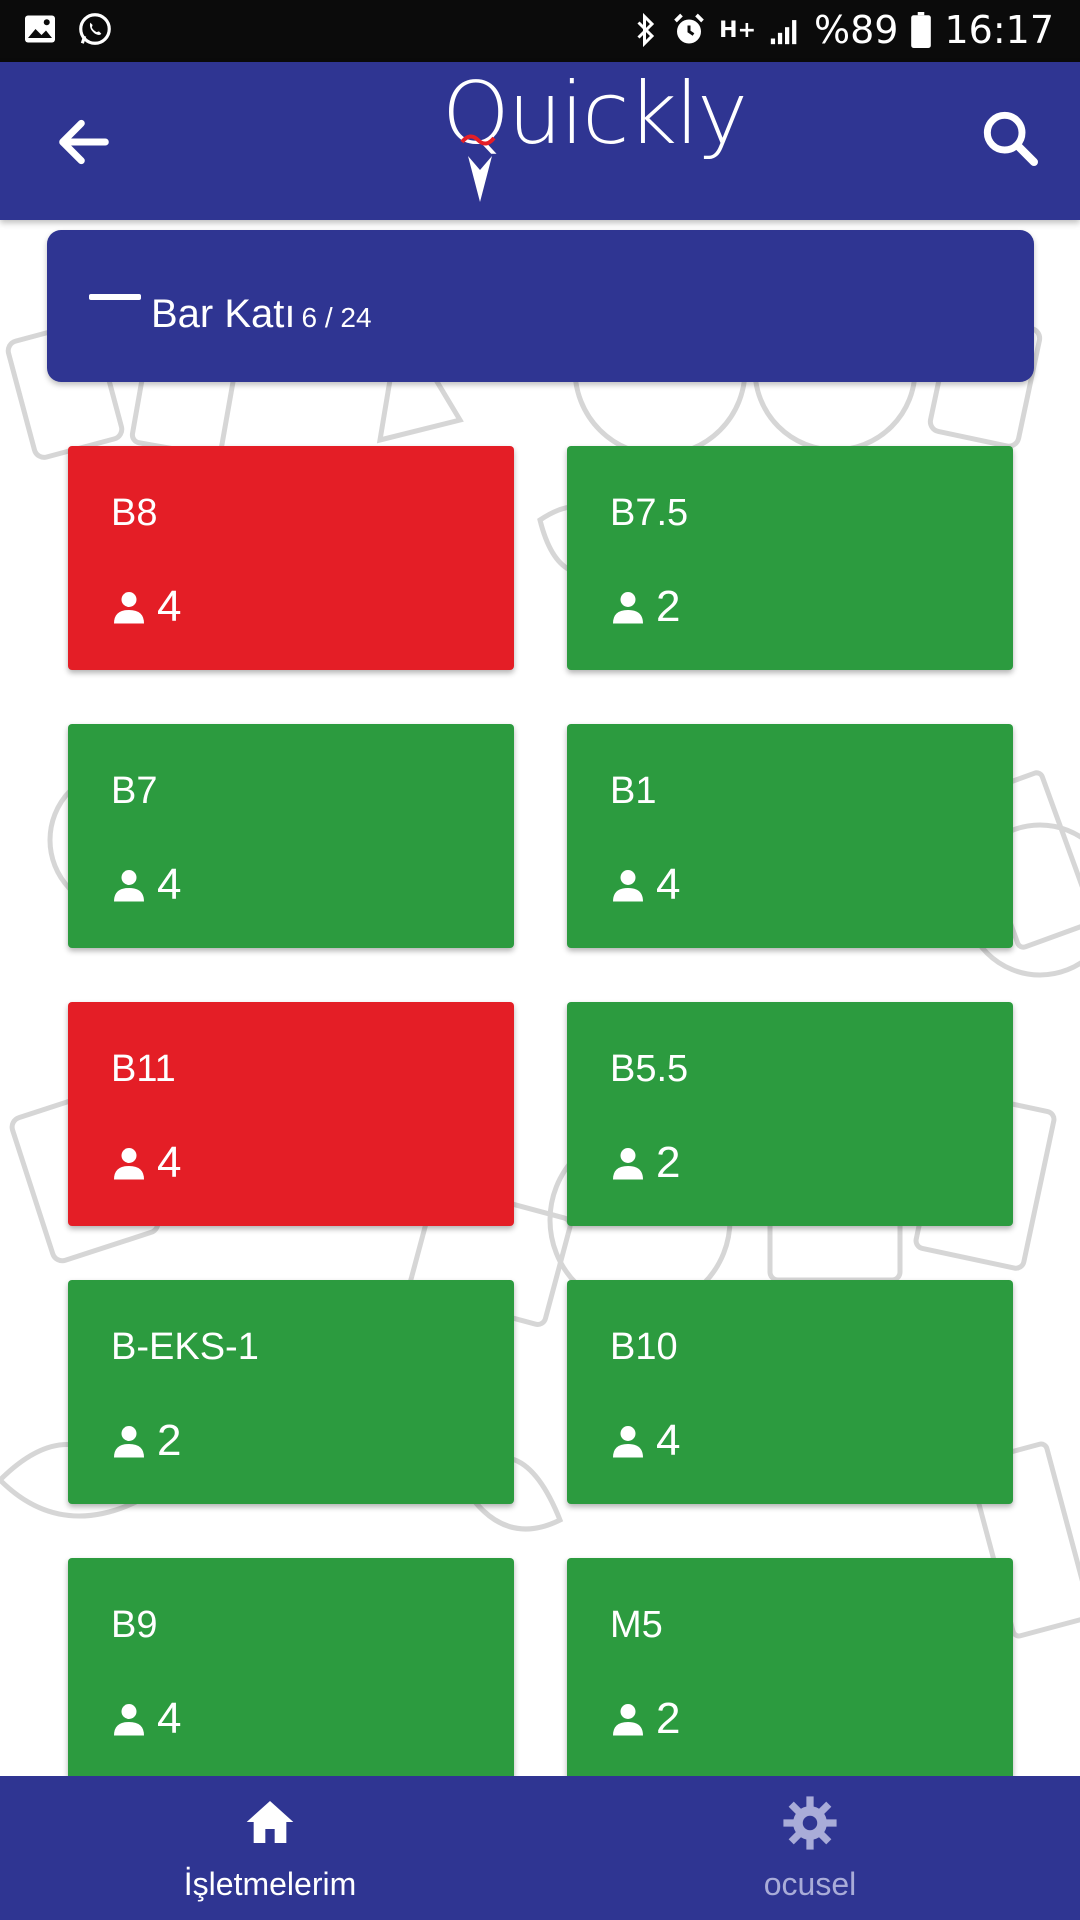 This screenshot has height=1920, width=1080. I want to click on image-icon, so click(40, 29).